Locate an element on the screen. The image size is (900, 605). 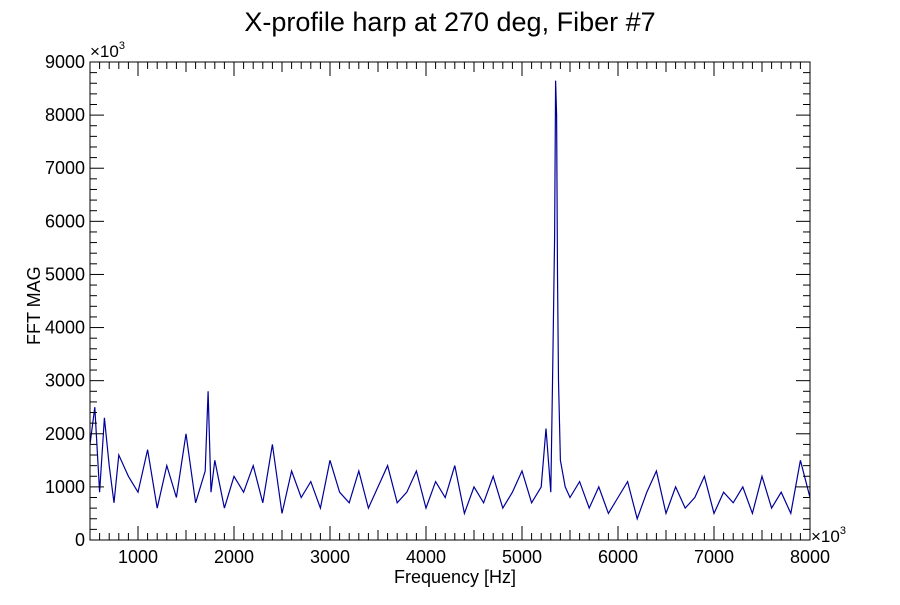
y-tick-label: 2000 is located at coordinates (65, 434).